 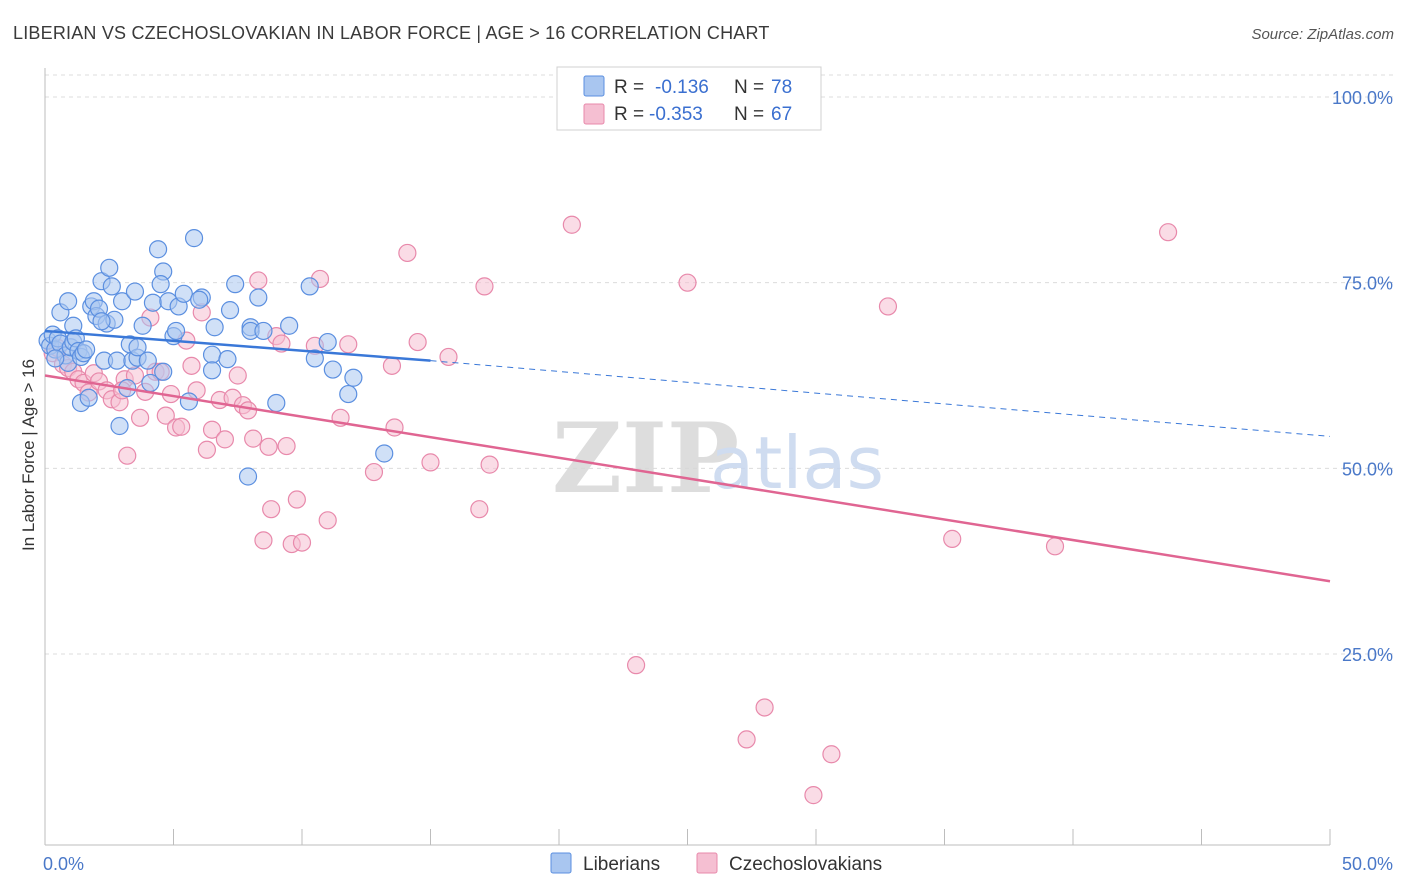 What do you see at coordinates (561, 863) in the screenshot?
I see `bottom-legend-swatch-liberians` at bounding box center [561, 863].